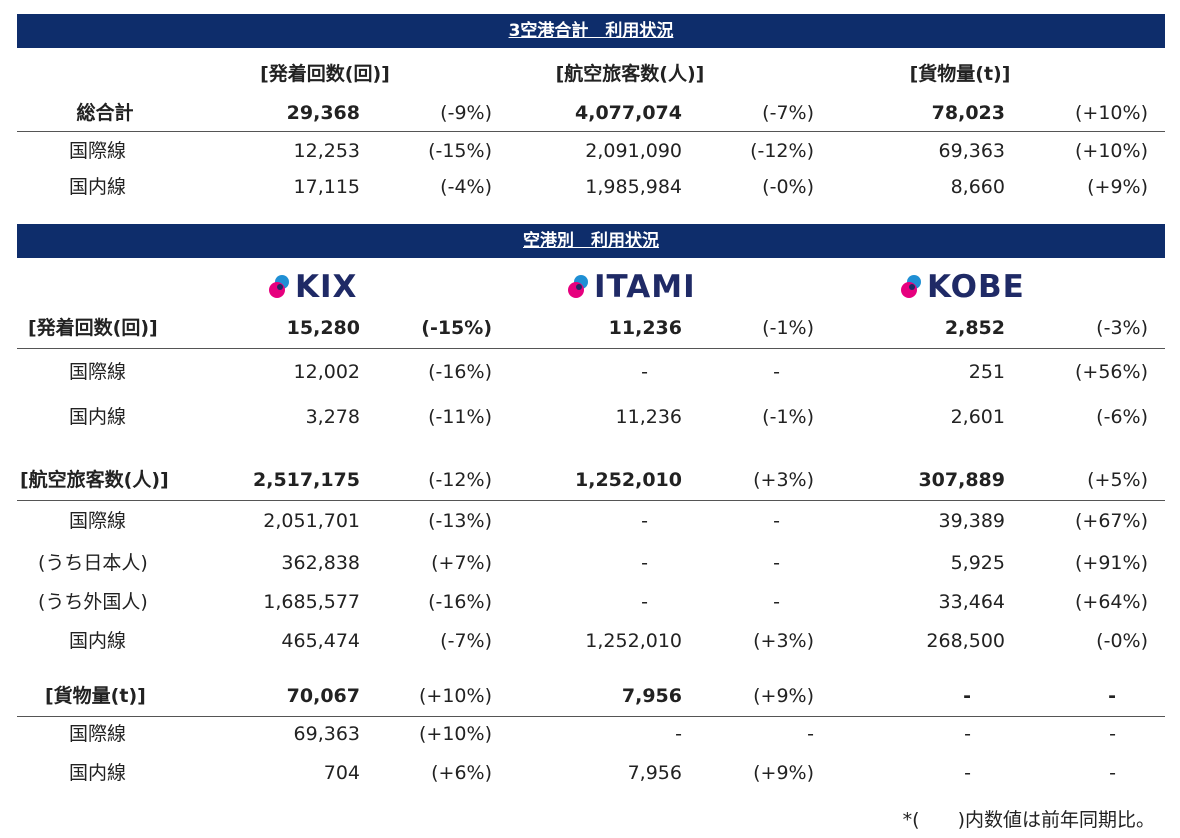  What do you see at coordinates (323, 113) in the screenshot?
I see `total-movements: 29,368` at bounding box center [323, 113].